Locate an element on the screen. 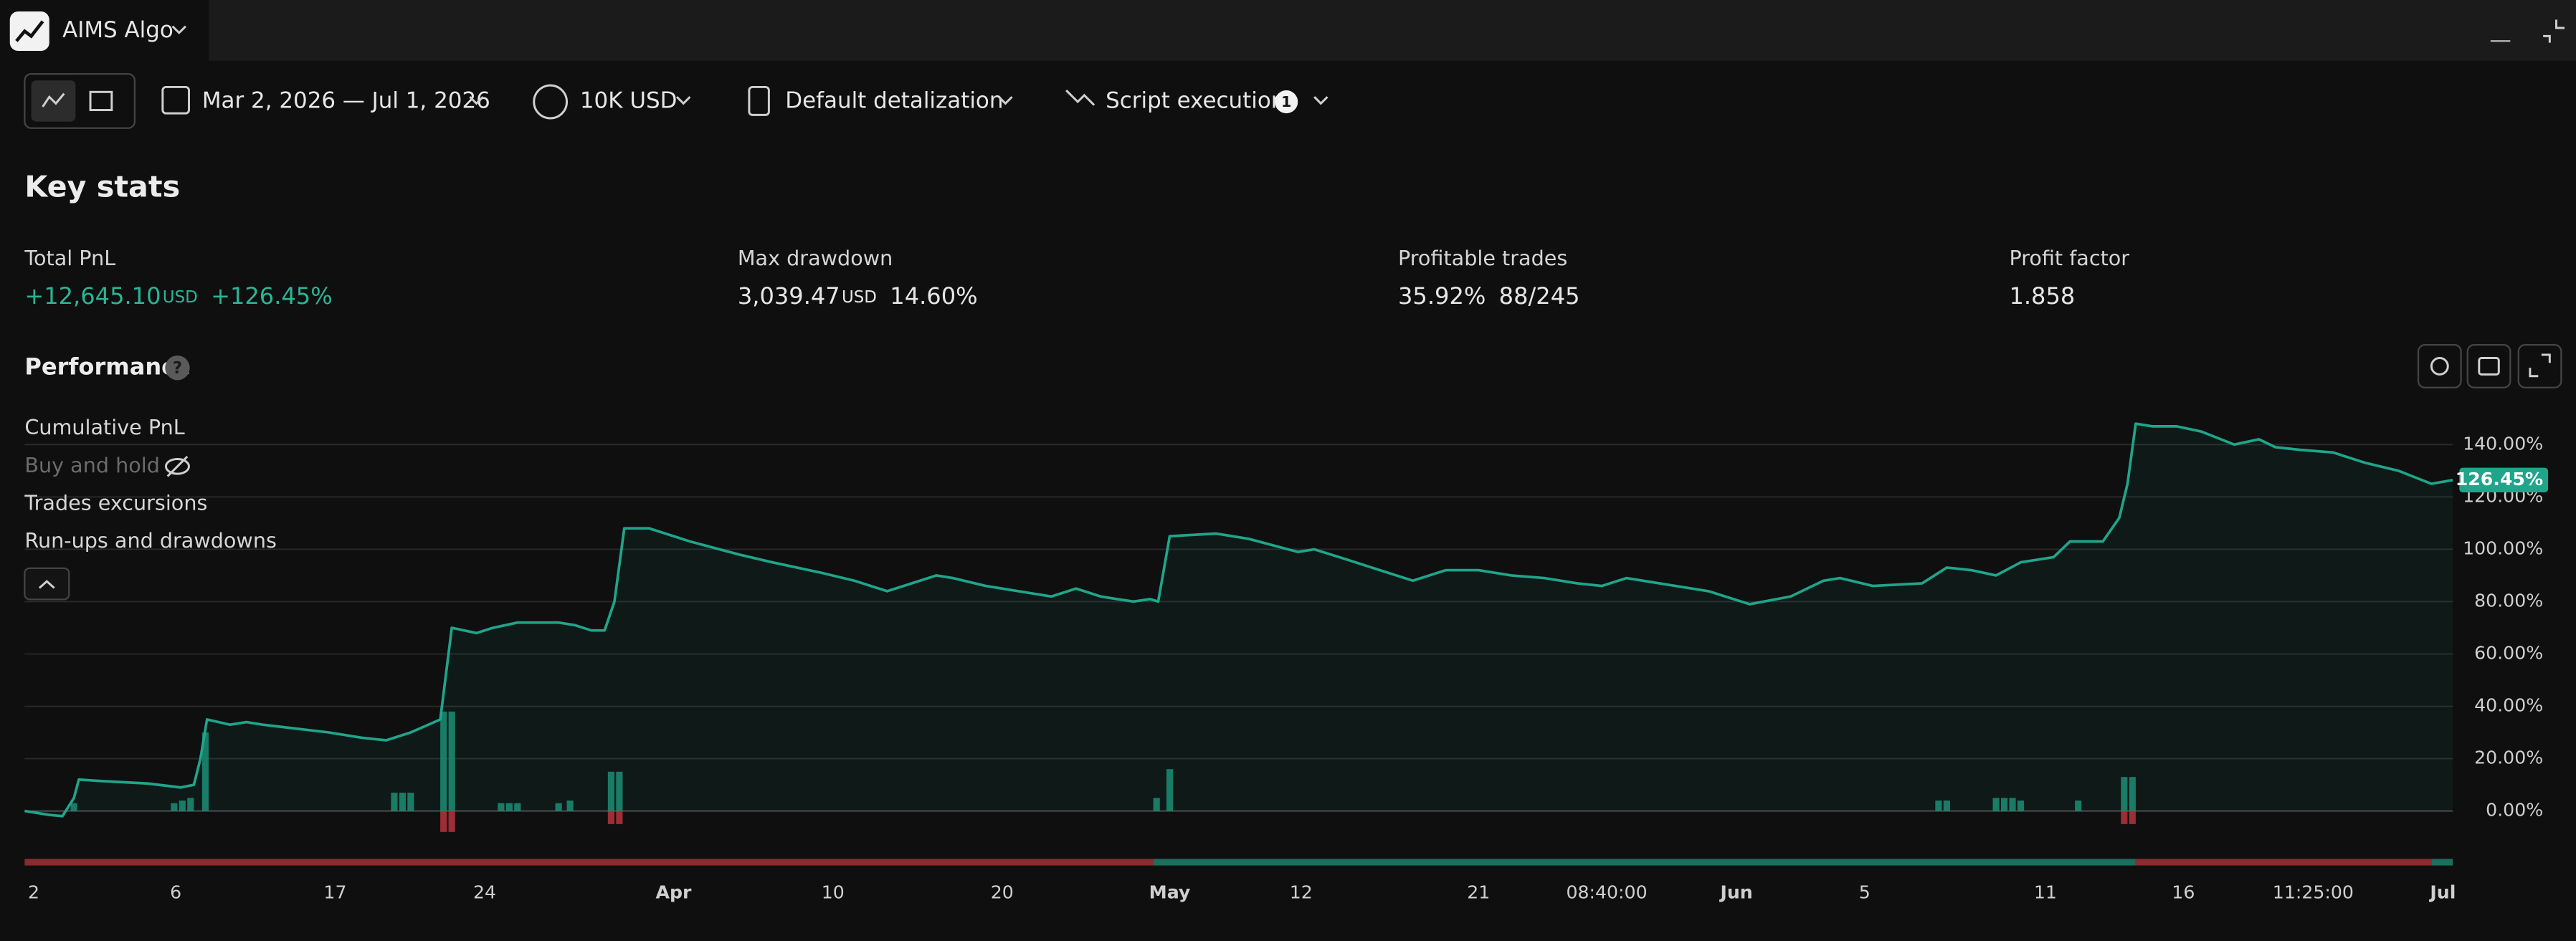 The image size is (2576, 941). screenshot-button is located at coordinates (2489, 366).